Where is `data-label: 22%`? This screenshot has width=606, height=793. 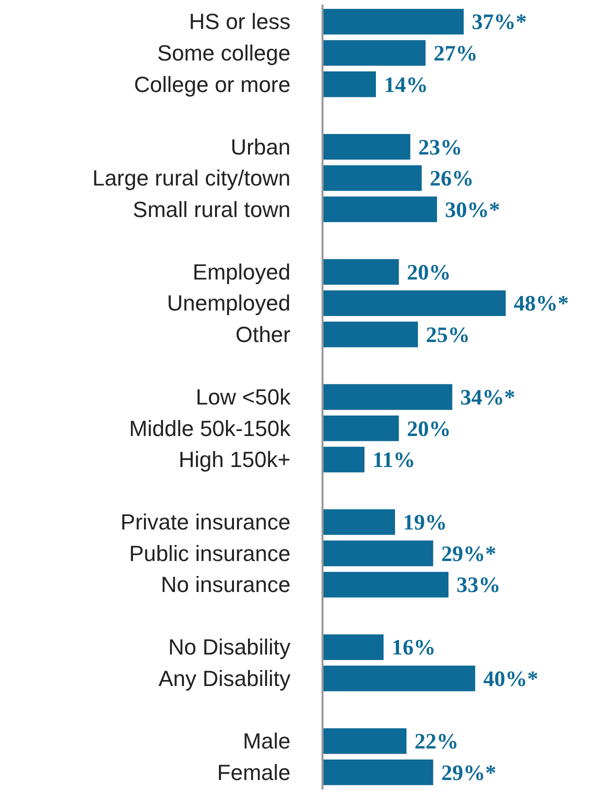
data-label: 22% is located at coordinates (436, 741).